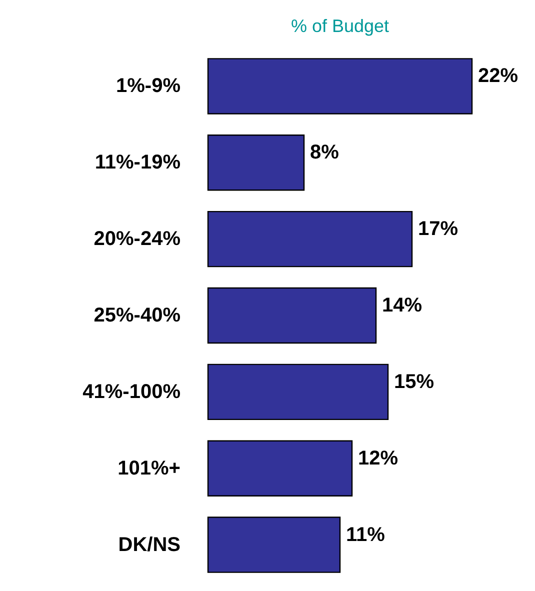  Describe the element at coordinates (149, 468) in the screenshot. I see `y-tick-label: 101%+` at that location.